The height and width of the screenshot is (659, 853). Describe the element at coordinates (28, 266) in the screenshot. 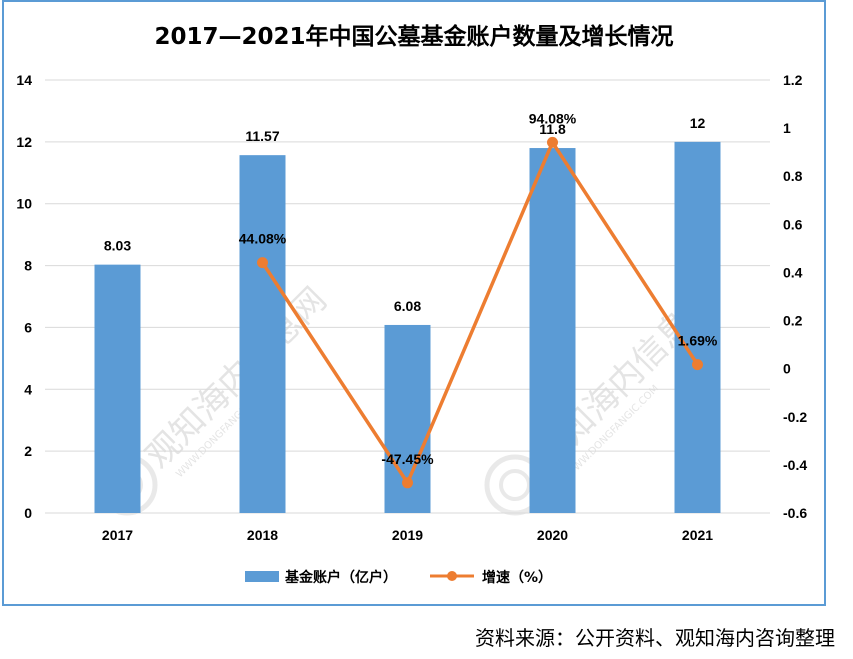

I see `left-tick-label: 8` at that location.